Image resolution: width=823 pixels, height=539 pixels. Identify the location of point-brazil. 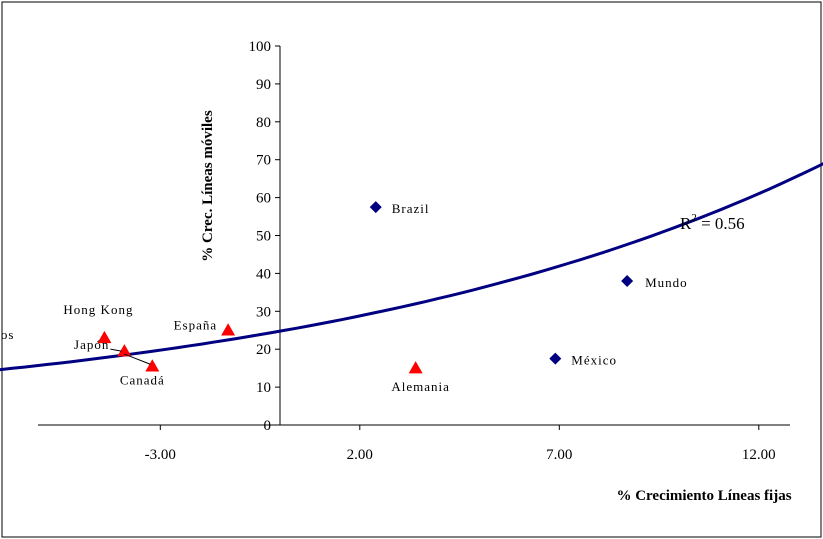
(375, 207).